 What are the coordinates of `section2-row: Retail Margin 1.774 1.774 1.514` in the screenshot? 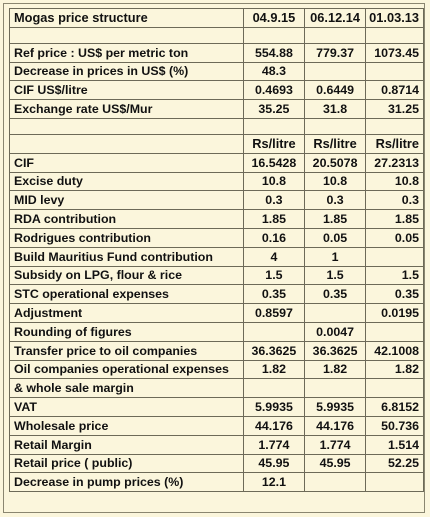 It's located at (216, 444).